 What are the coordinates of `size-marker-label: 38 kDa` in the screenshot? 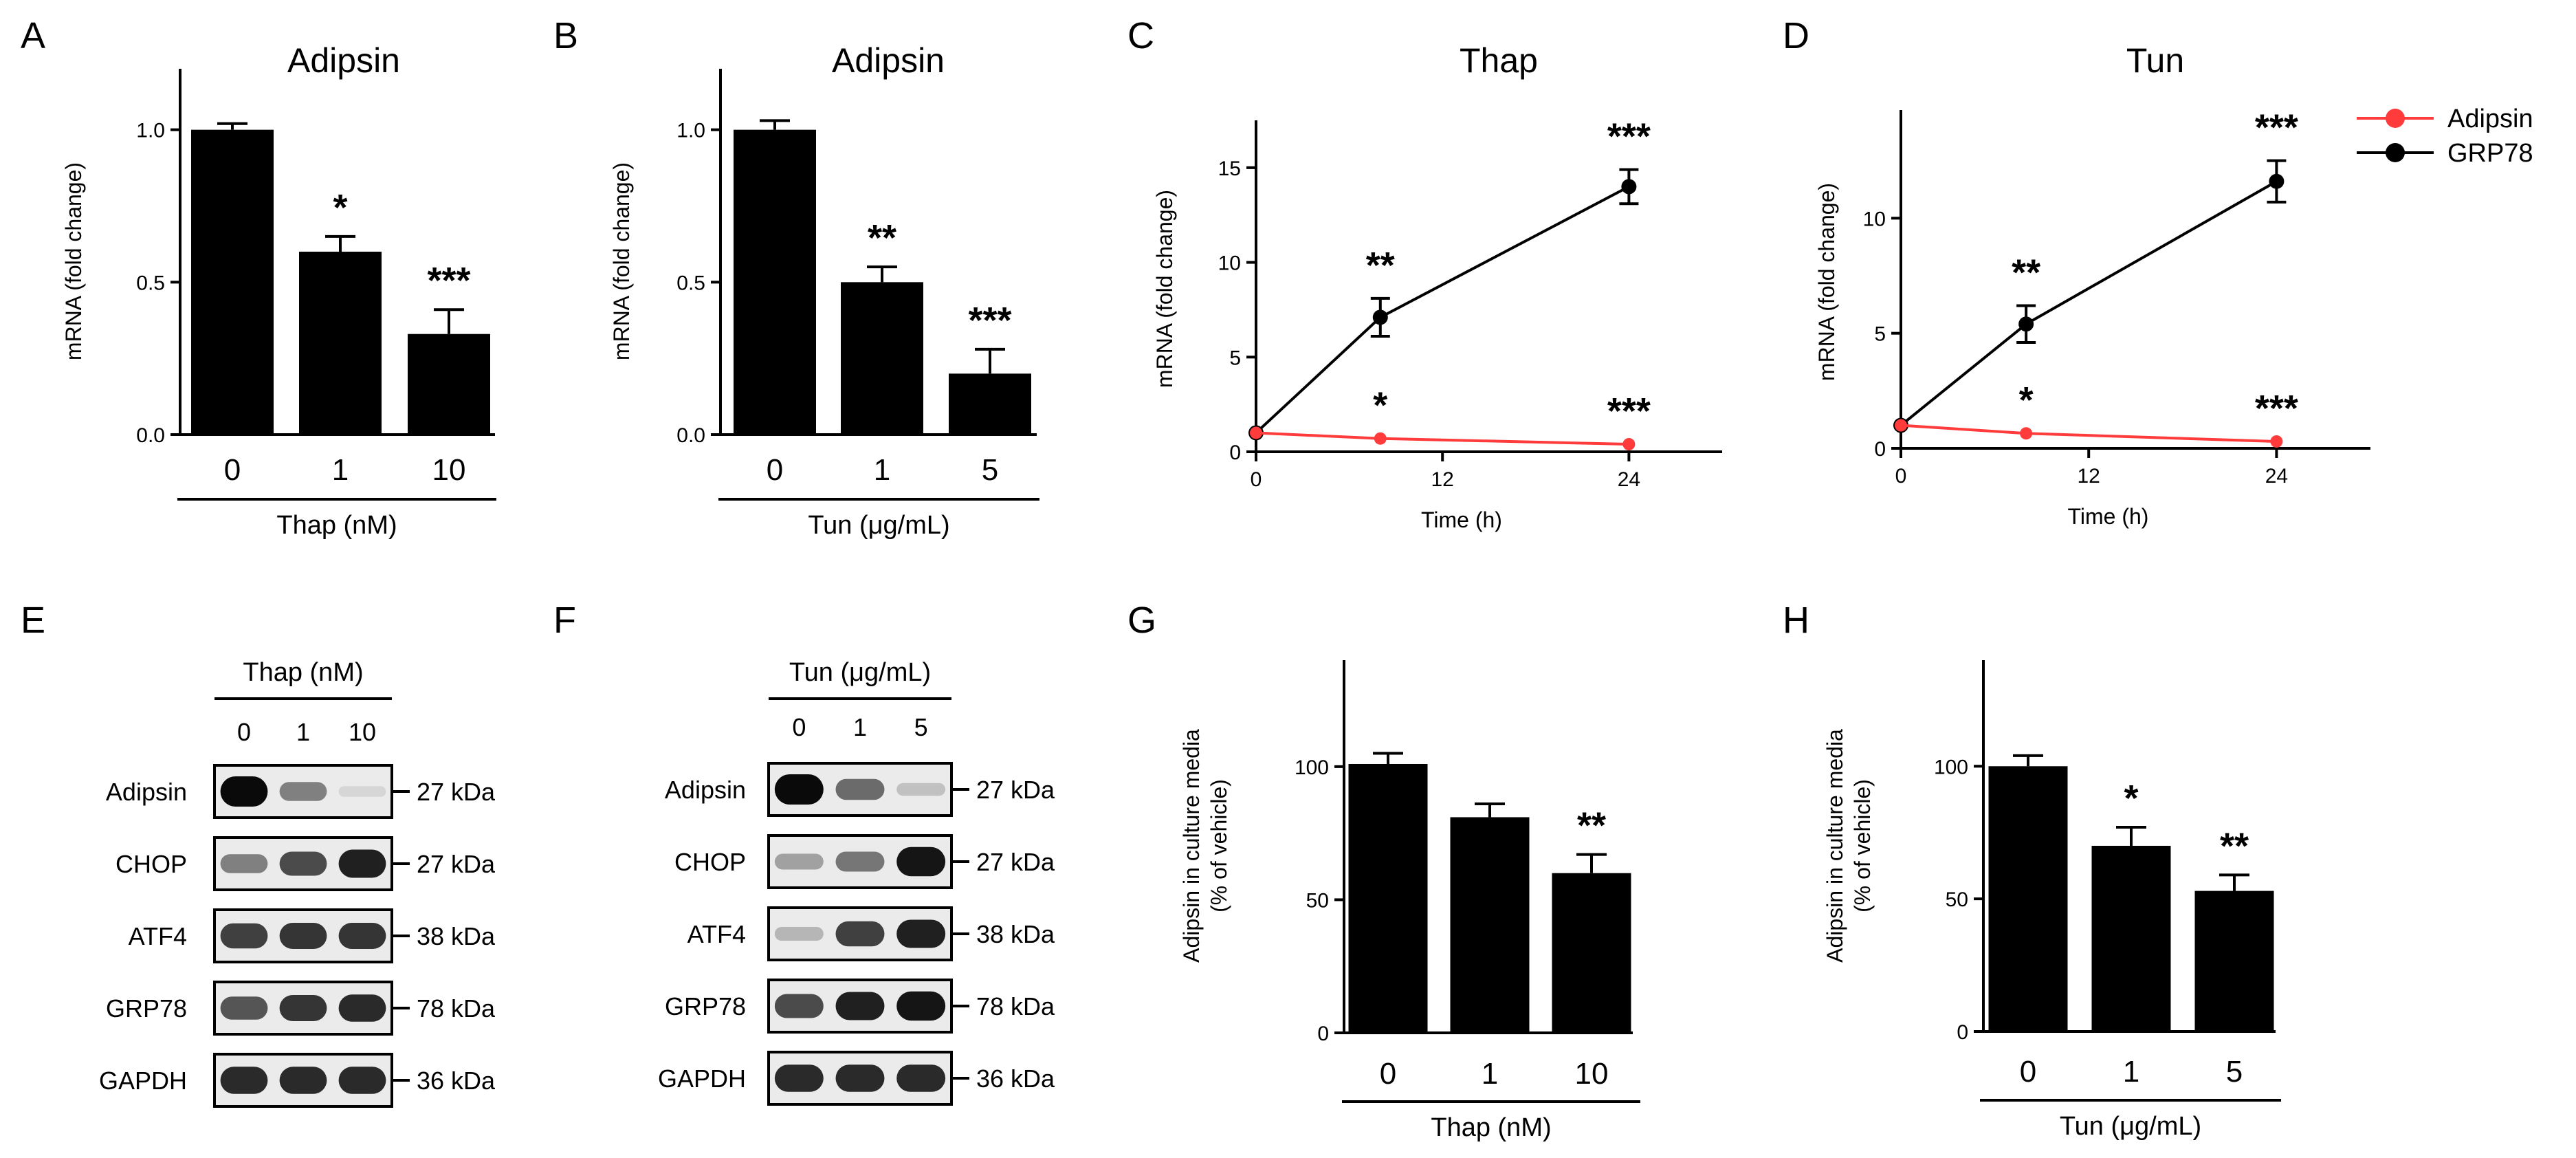 It's located at (456, 936).